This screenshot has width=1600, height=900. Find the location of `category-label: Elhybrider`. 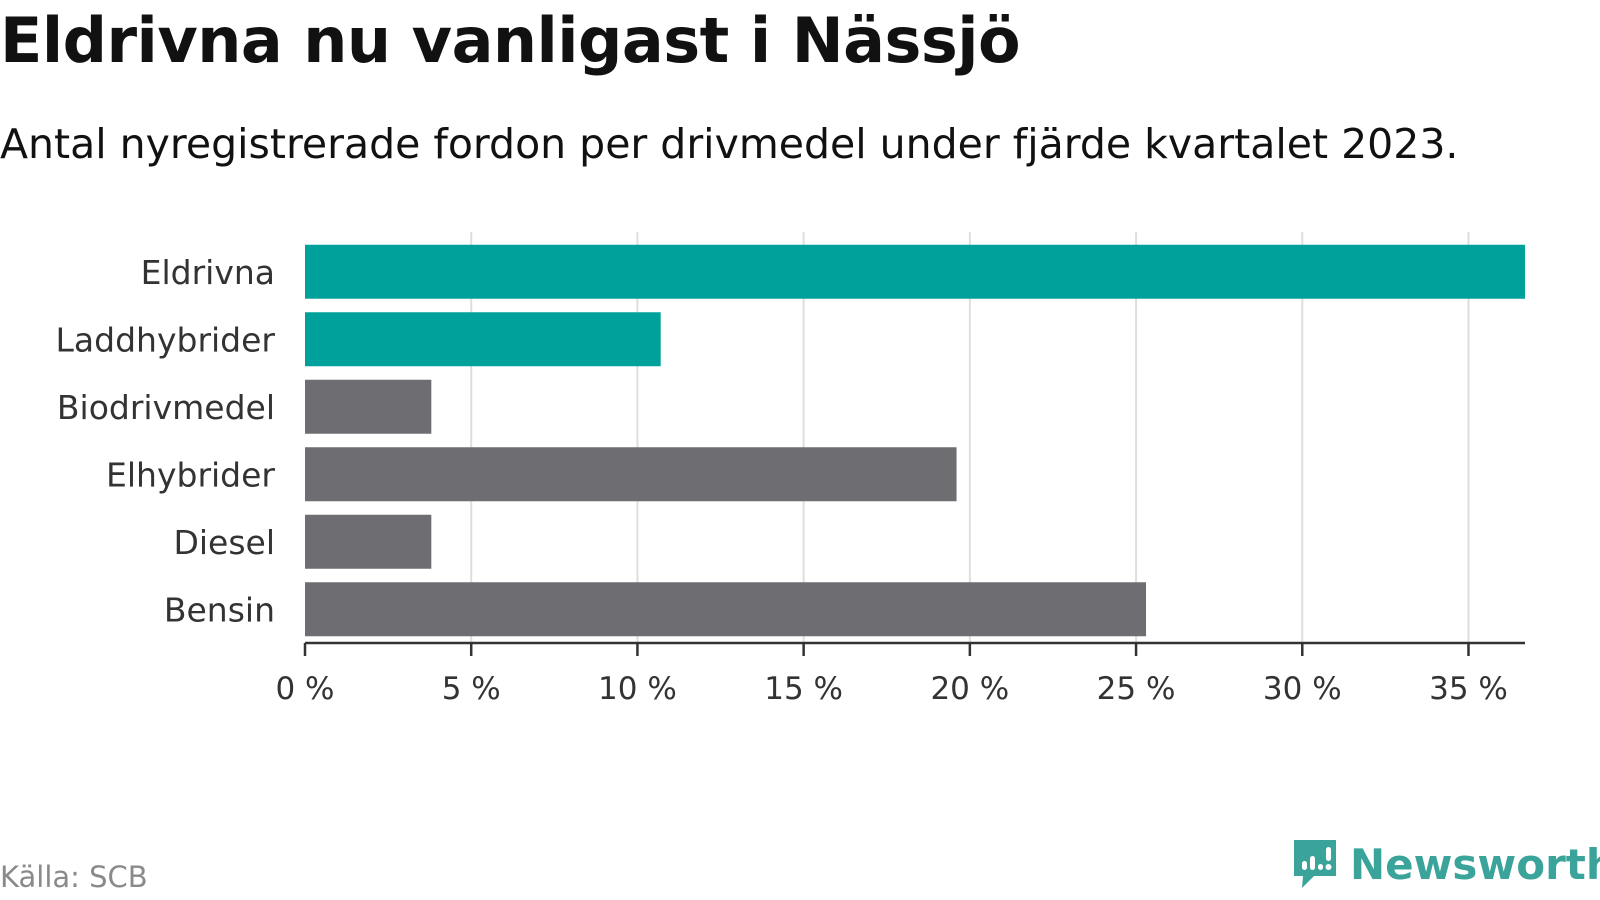

category-label: Elhybrider is located at coordinates (190, 474).